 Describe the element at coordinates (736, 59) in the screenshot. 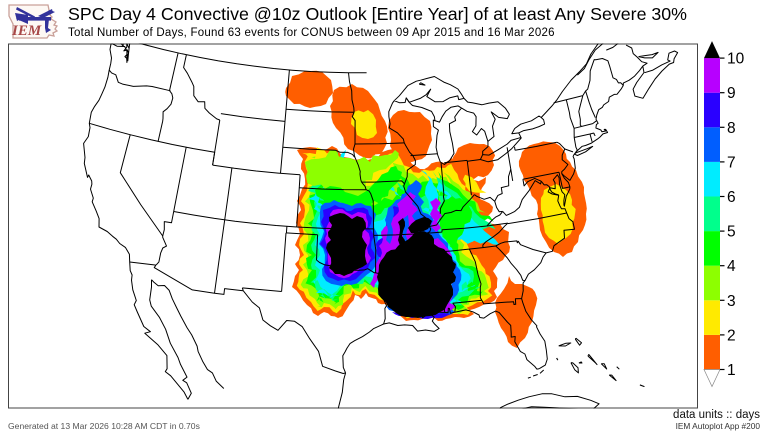

I see `svg-text: 10` at that location.